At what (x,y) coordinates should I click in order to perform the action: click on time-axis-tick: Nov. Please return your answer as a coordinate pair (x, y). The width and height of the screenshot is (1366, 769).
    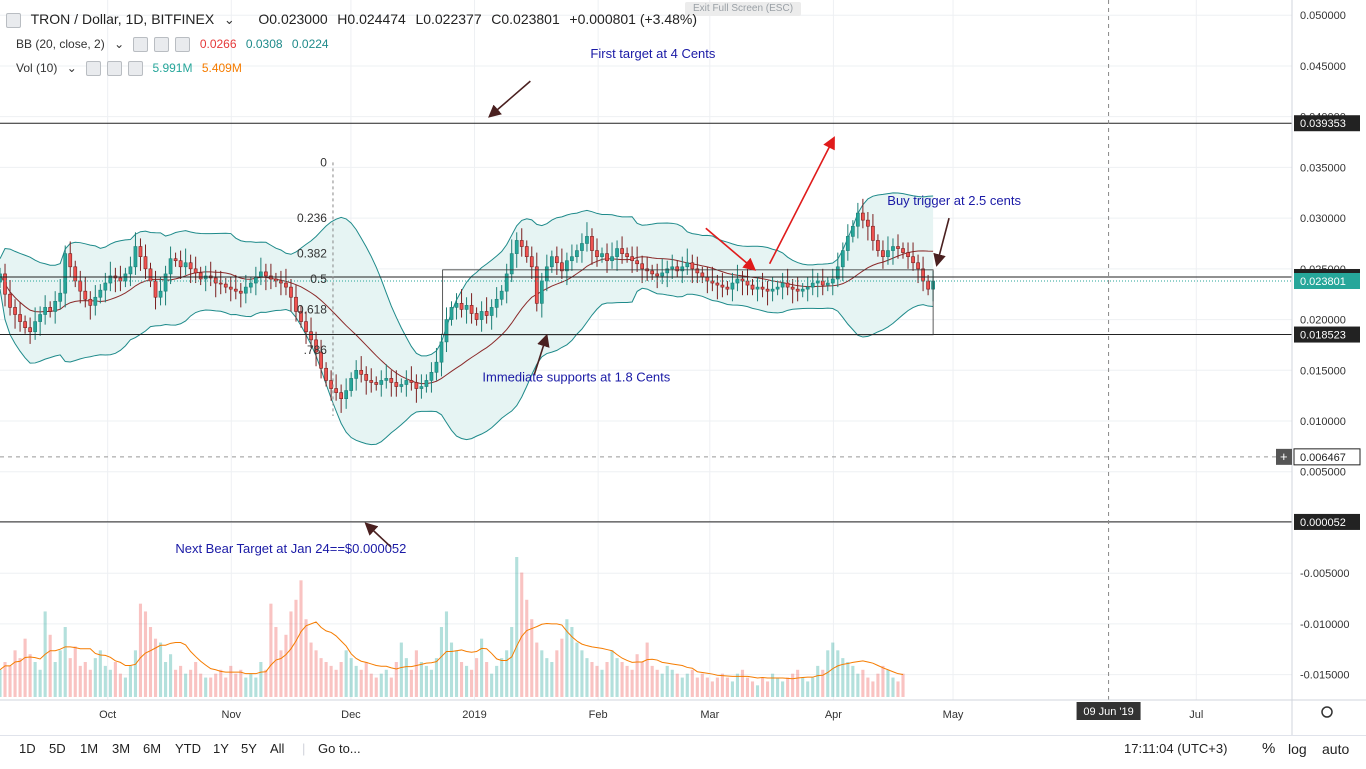
    Looking at the image, I should click on (232, 715).